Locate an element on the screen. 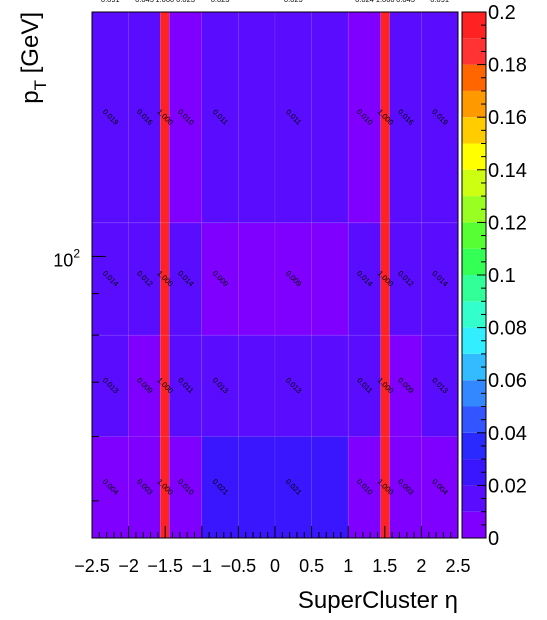 The image size is (547, 620). x-tick-label: −2 is located at coordinates (128, 566).